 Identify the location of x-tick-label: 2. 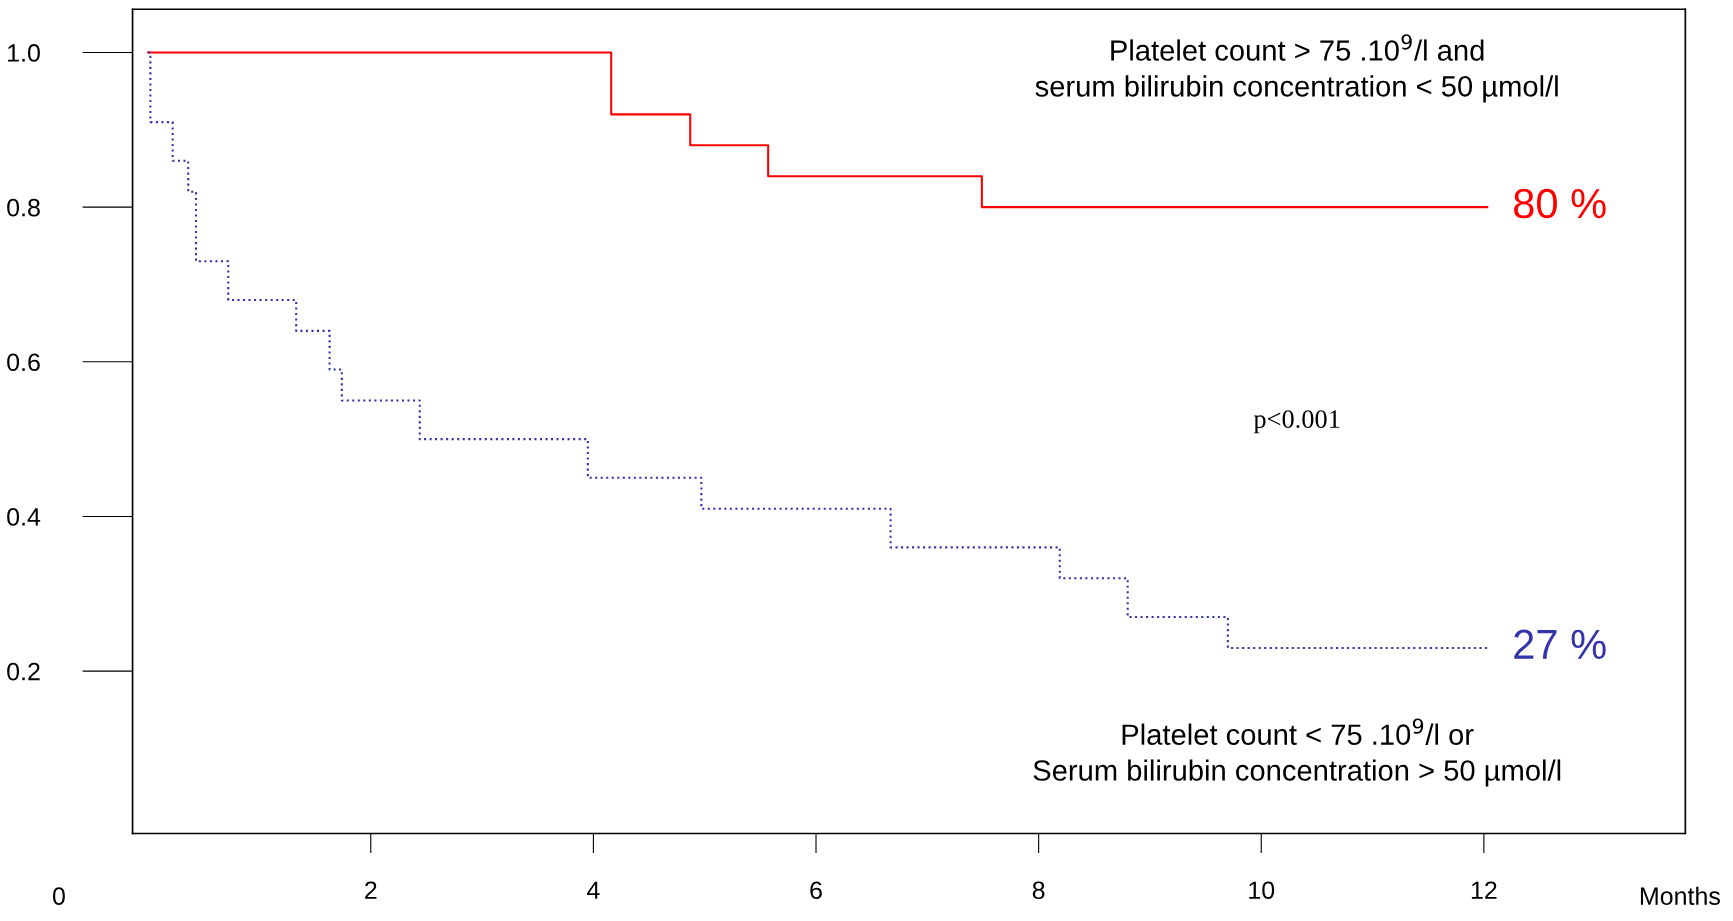
(371, 890).